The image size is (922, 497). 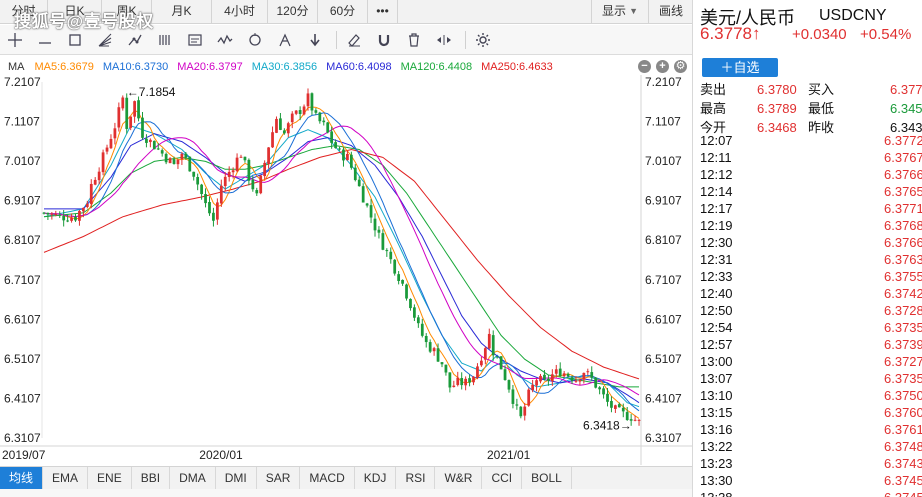 What do you see at coordinates (680, 66) in the screenshot?
I see `settings-icon: ⚙` at bounding box center [680, 66].